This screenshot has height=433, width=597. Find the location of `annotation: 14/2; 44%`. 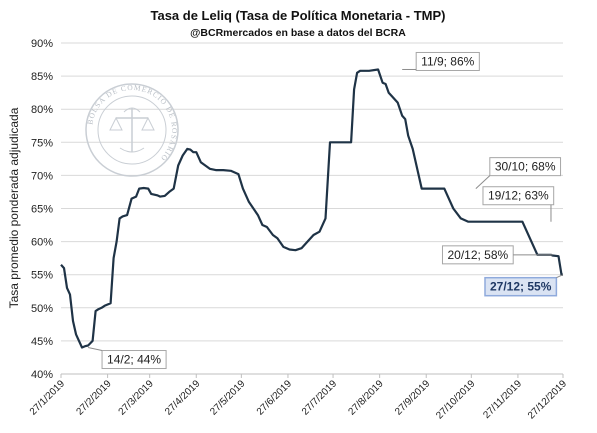

annotation: 14/2; 44% is located at coordinates (127, 358).